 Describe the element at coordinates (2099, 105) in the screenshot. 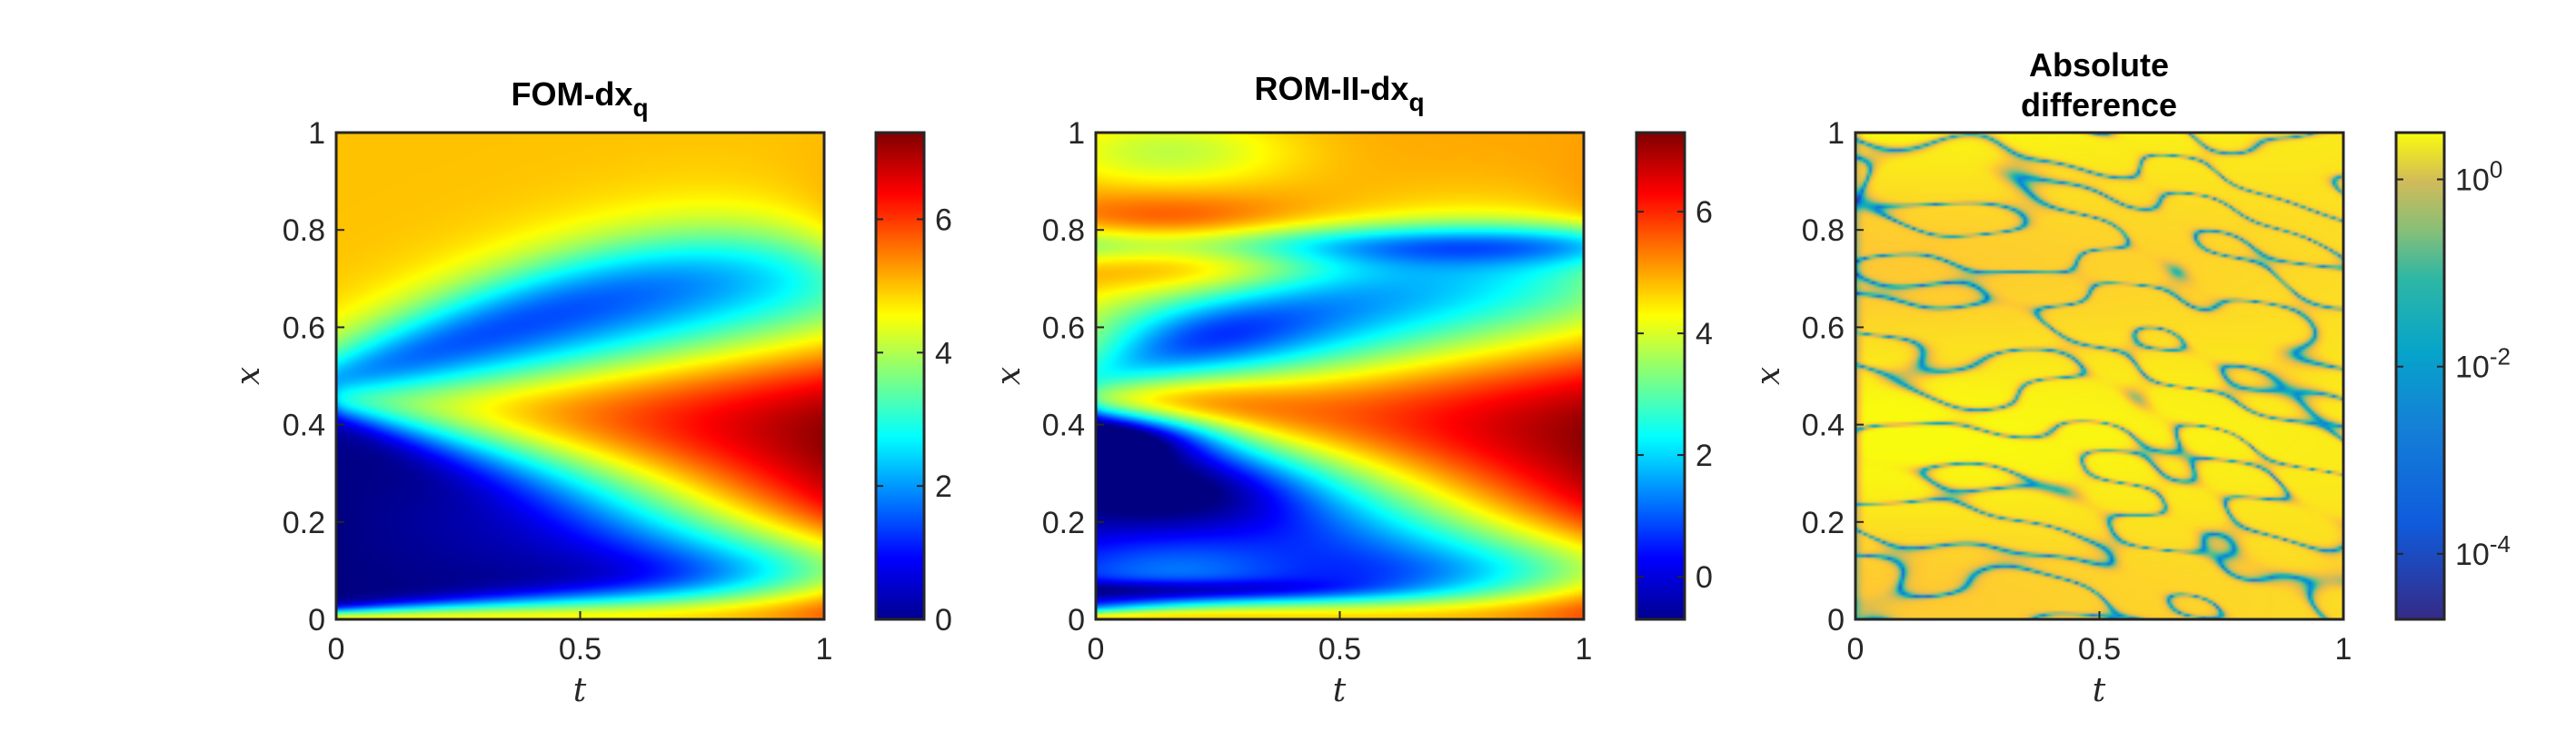

I see `title-diff-line2: difference` at that location.